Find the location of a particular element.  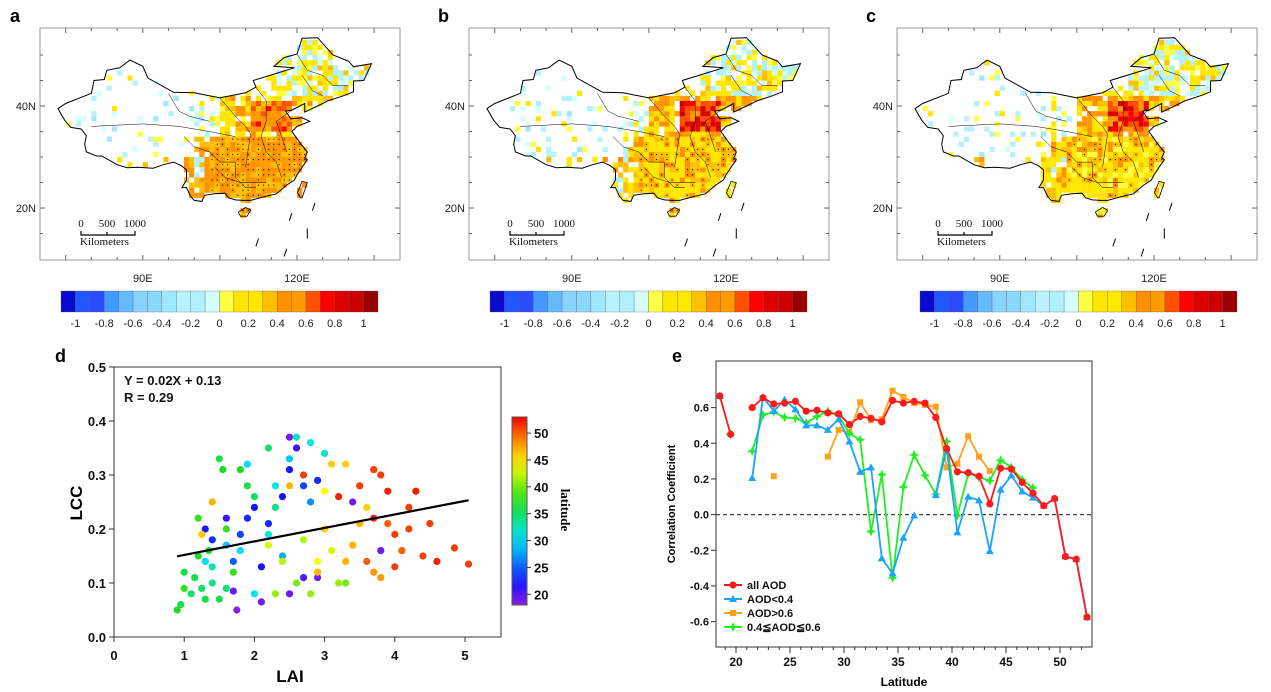

province-border is located at coordinates (163, 130).